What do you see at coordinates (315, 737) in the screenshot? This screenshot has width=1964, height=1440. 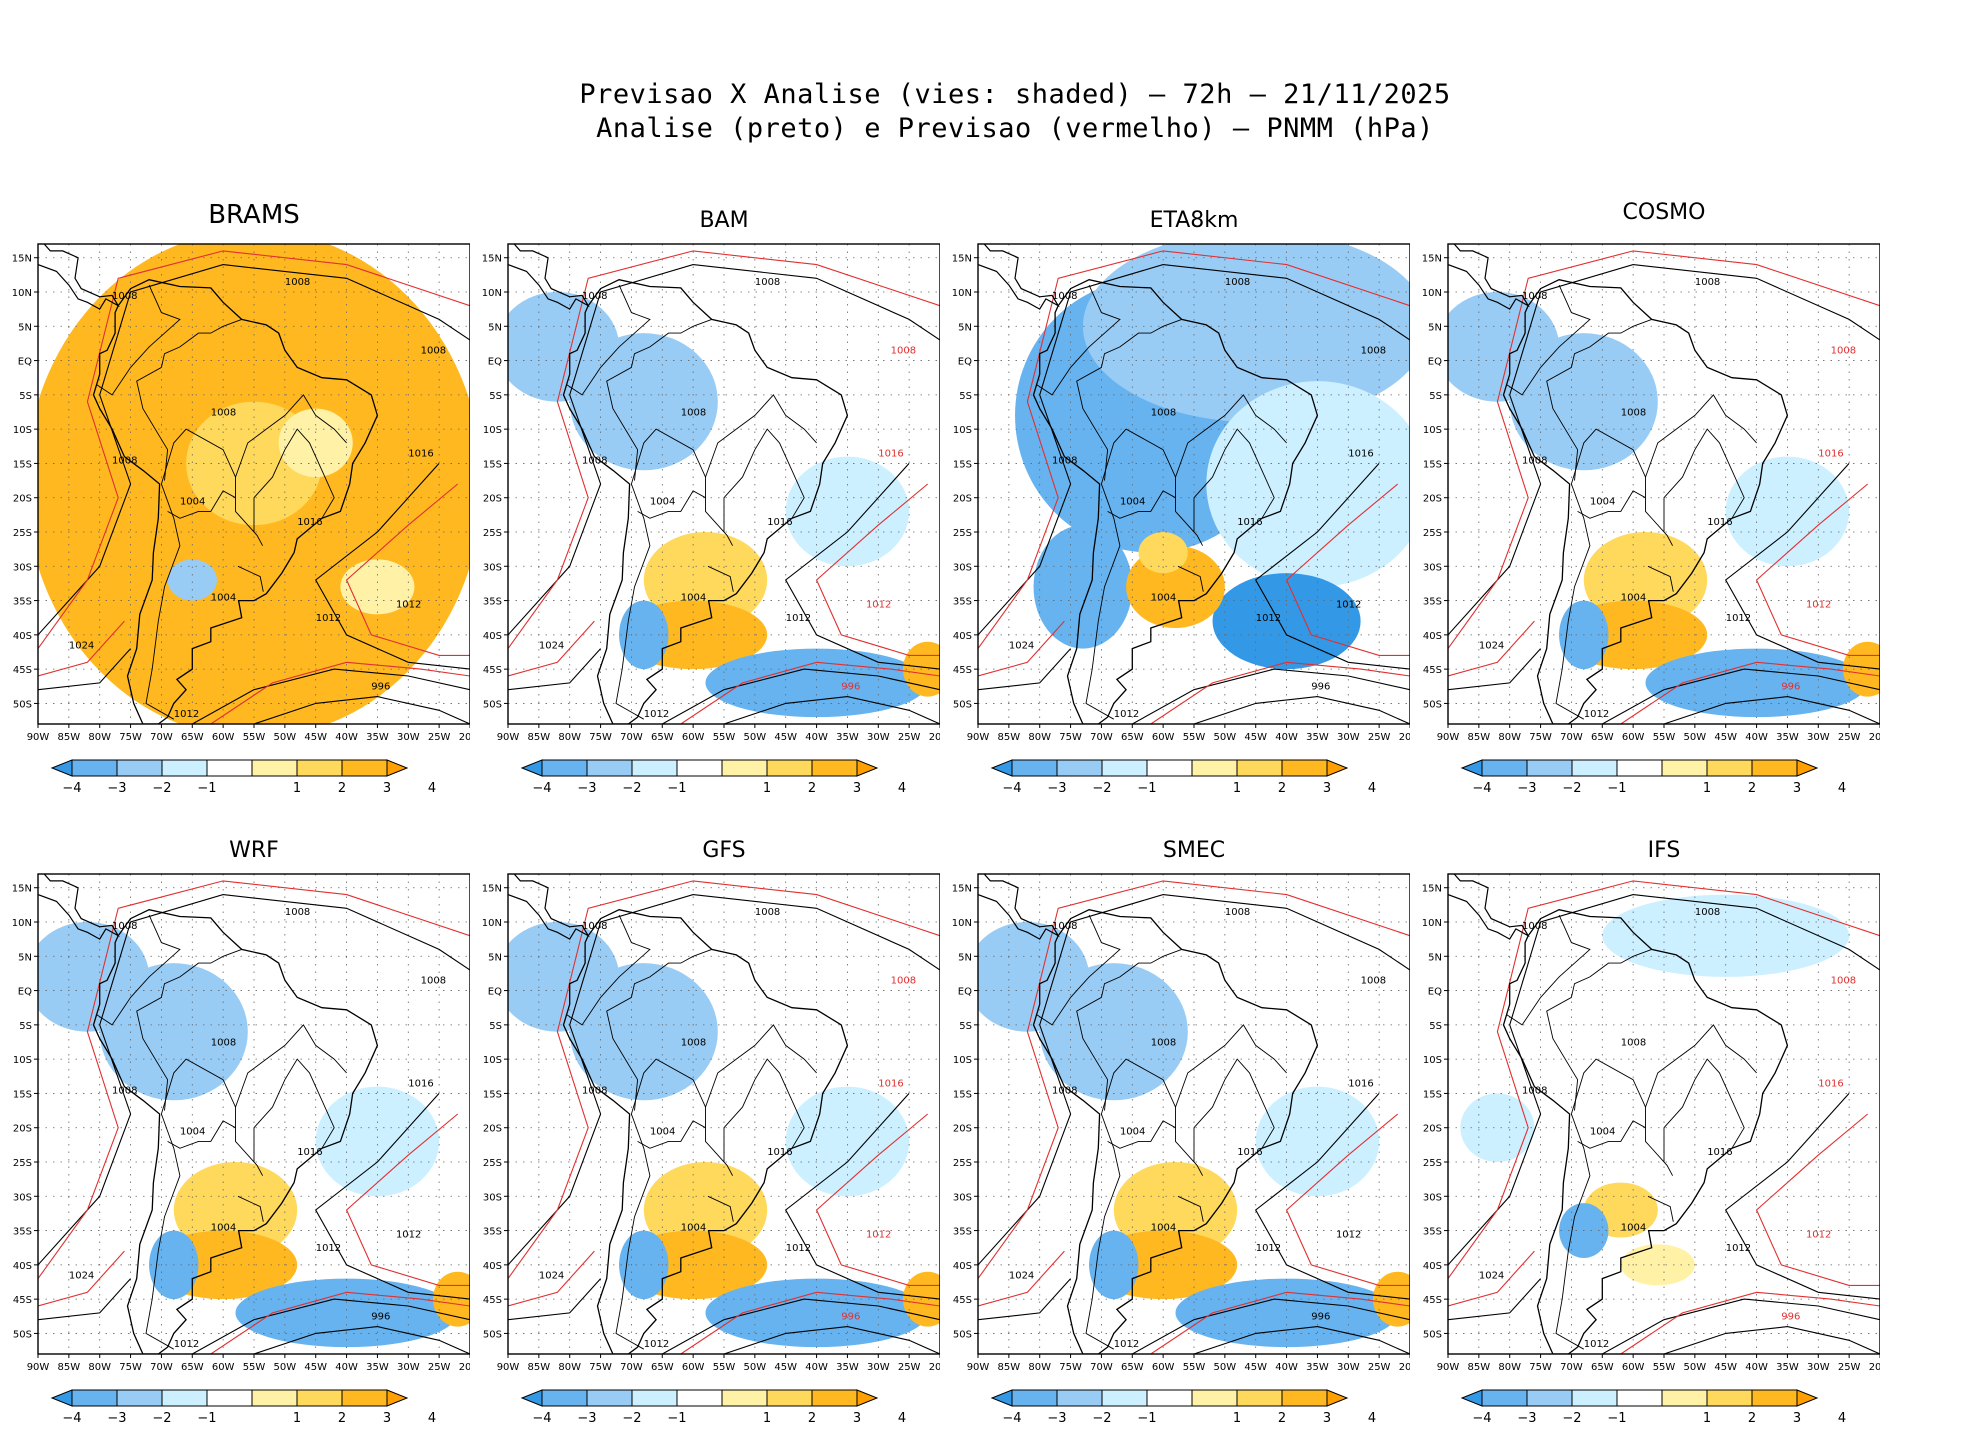 I see `x-tick-label: 45W` at bounding box center [315, 737].